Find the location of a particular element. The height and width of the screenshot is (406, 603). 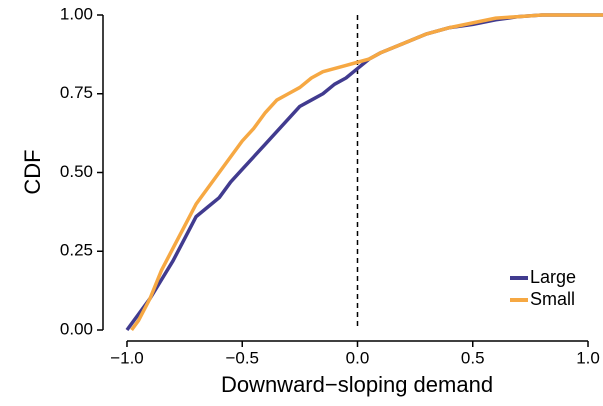

x-tick-label: 1.0 is located at coordinates (588, 357).